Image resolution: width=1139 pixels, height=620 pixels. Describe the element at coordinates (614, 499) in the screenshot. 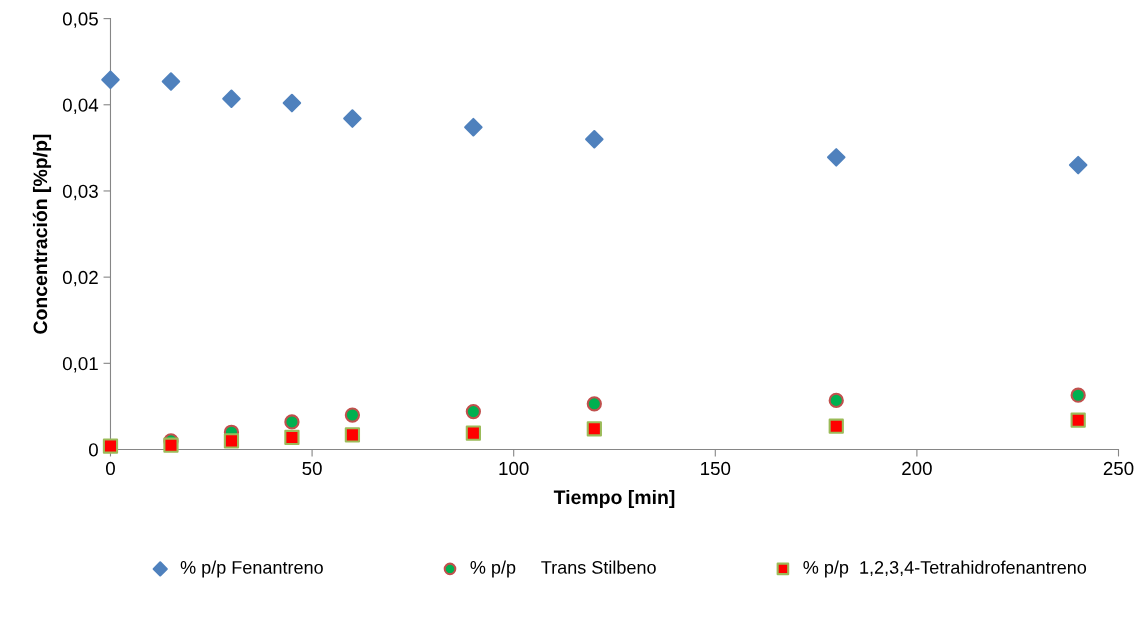

I see `x-axis-title: Tiempo [min]` at that location.